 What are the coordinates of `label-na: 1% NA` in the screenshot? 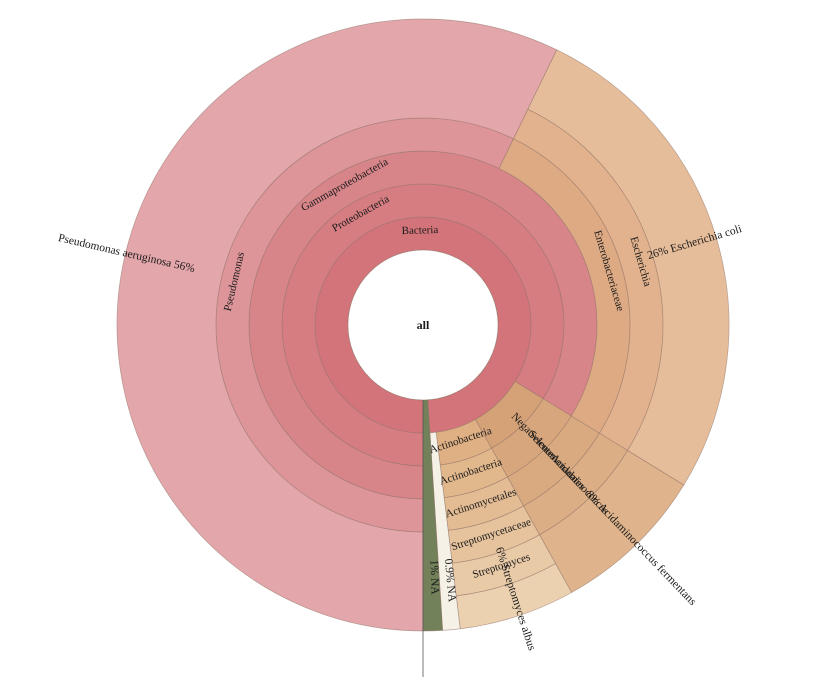 It's located at (434, 578).